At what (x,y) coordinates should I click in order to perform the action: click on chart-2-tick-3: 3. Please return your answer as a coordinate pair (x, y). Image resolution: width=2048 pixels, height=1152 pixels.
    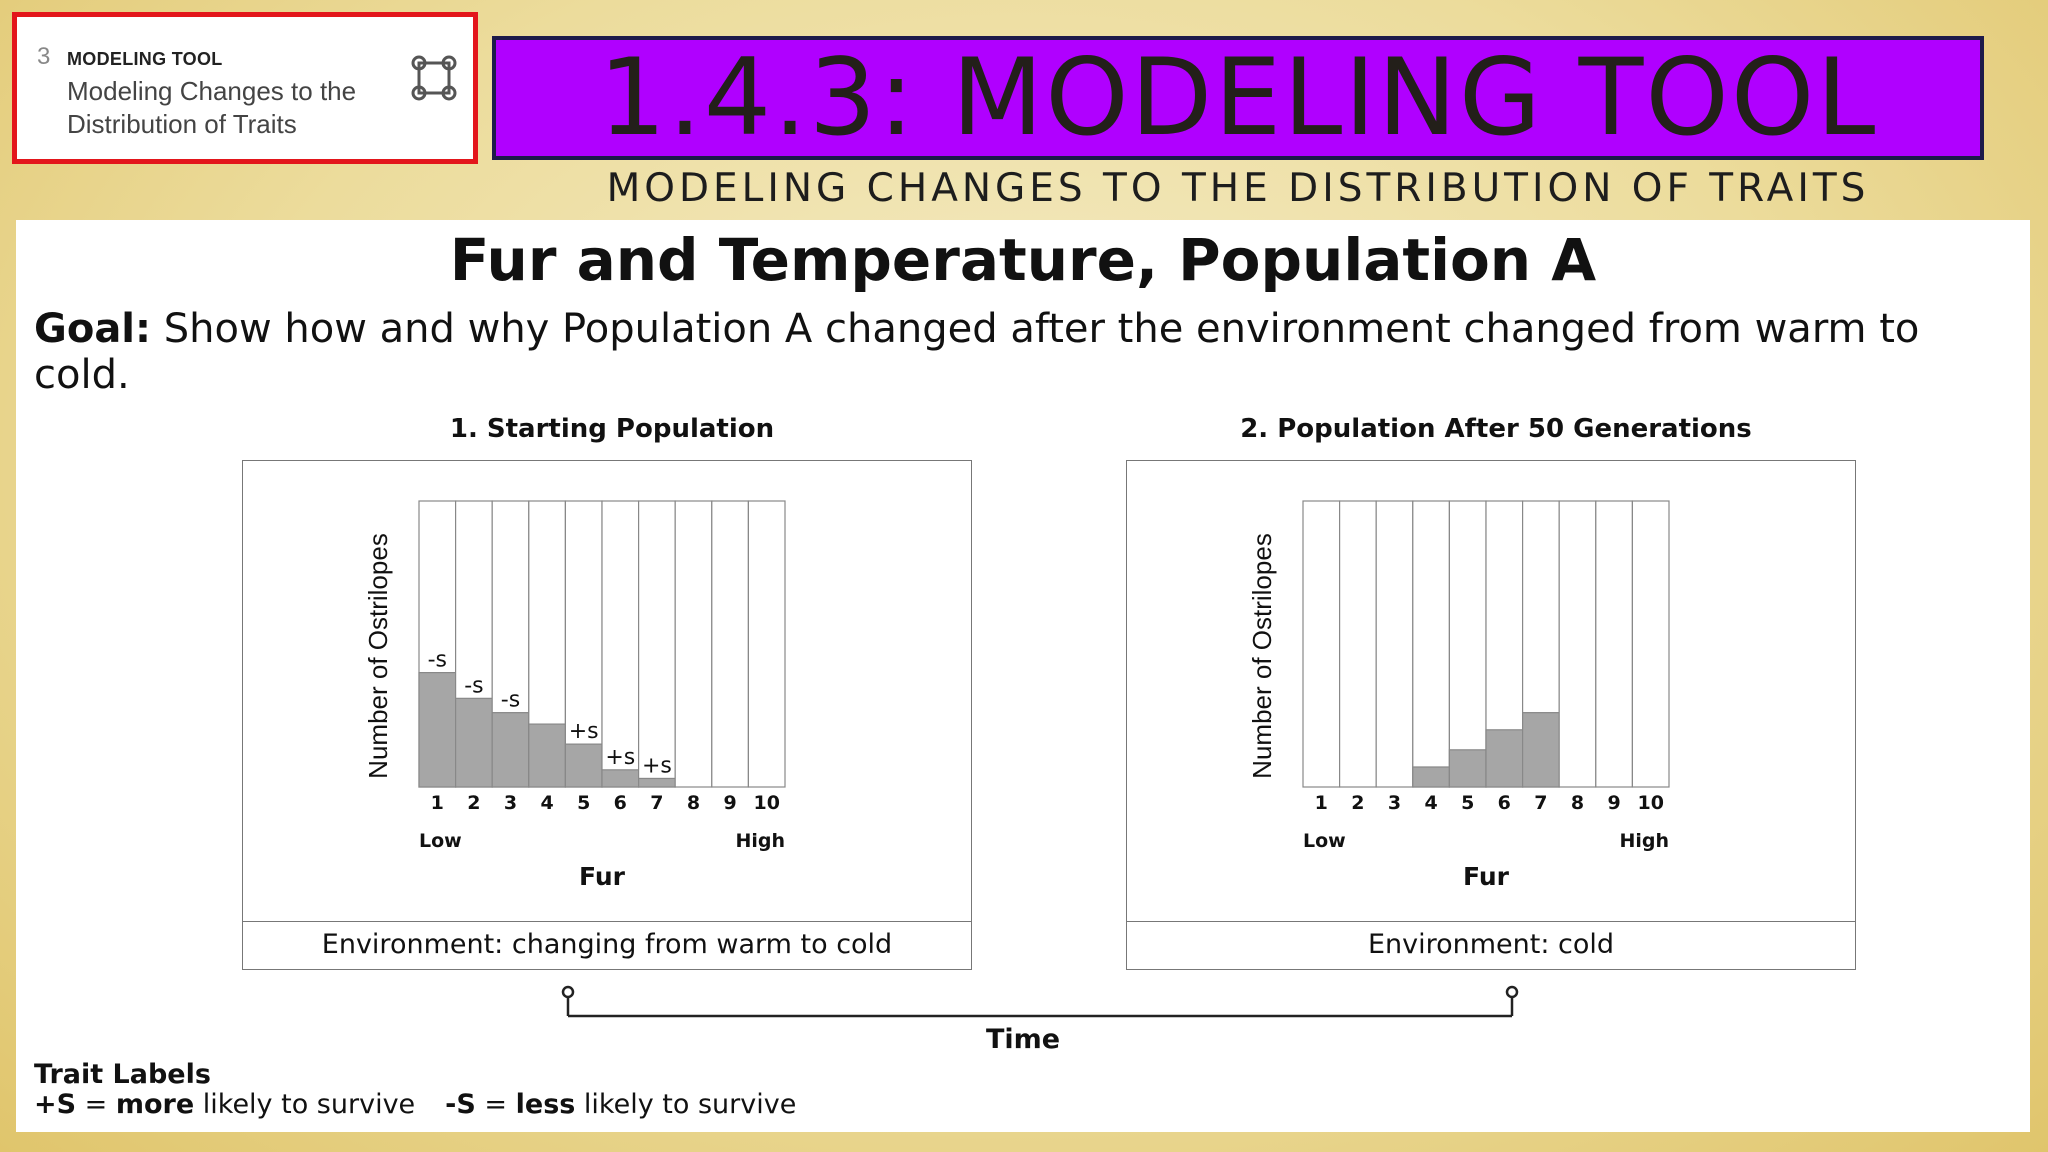
    Looking at the image, I should click on (1394, 803).